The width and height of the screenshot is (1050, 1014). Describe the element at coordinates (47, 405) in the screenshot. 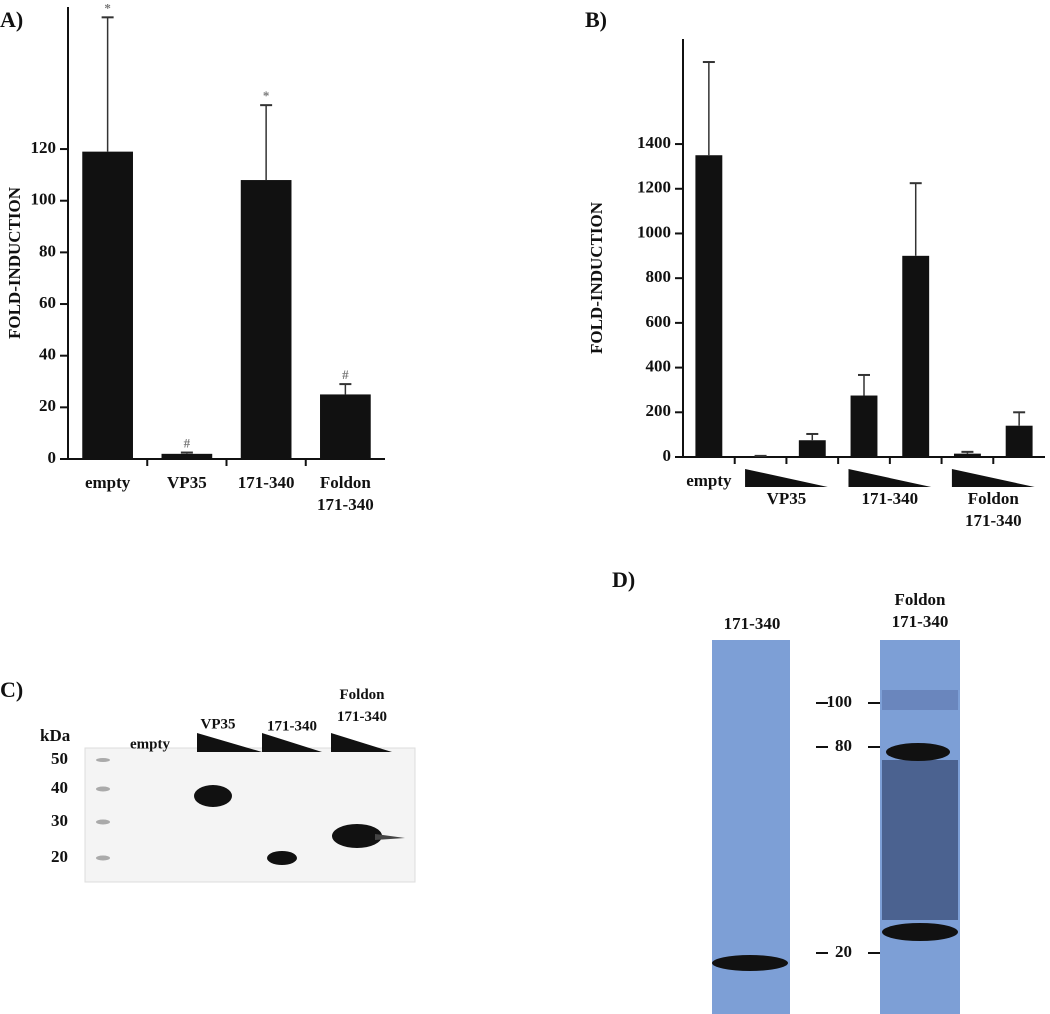

I see `y-tick-label: 20` at that location.